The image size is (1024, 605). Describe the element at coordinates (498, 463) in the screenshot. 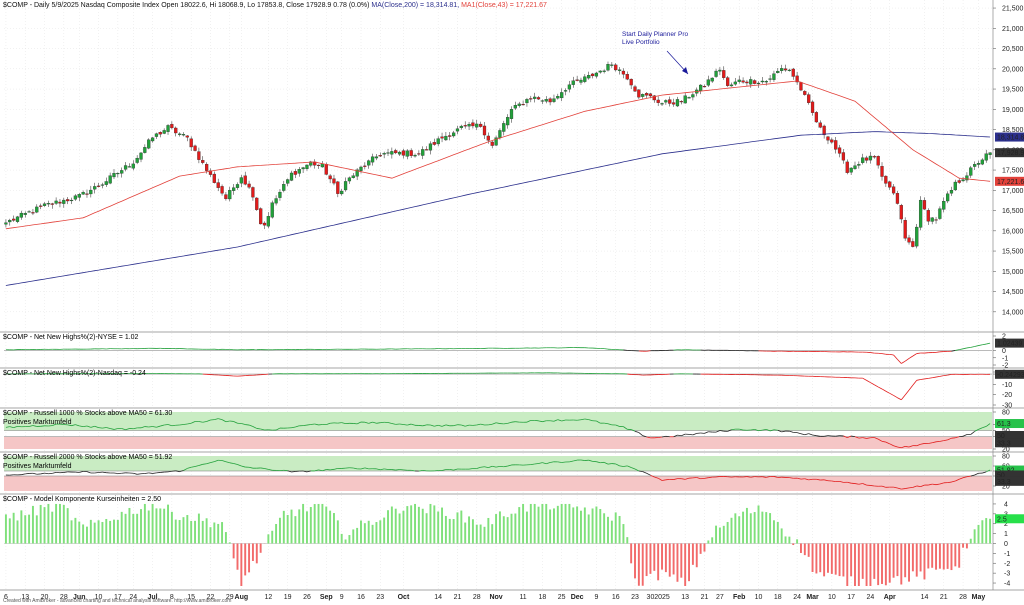

I see `p5-green-zone` at that location.